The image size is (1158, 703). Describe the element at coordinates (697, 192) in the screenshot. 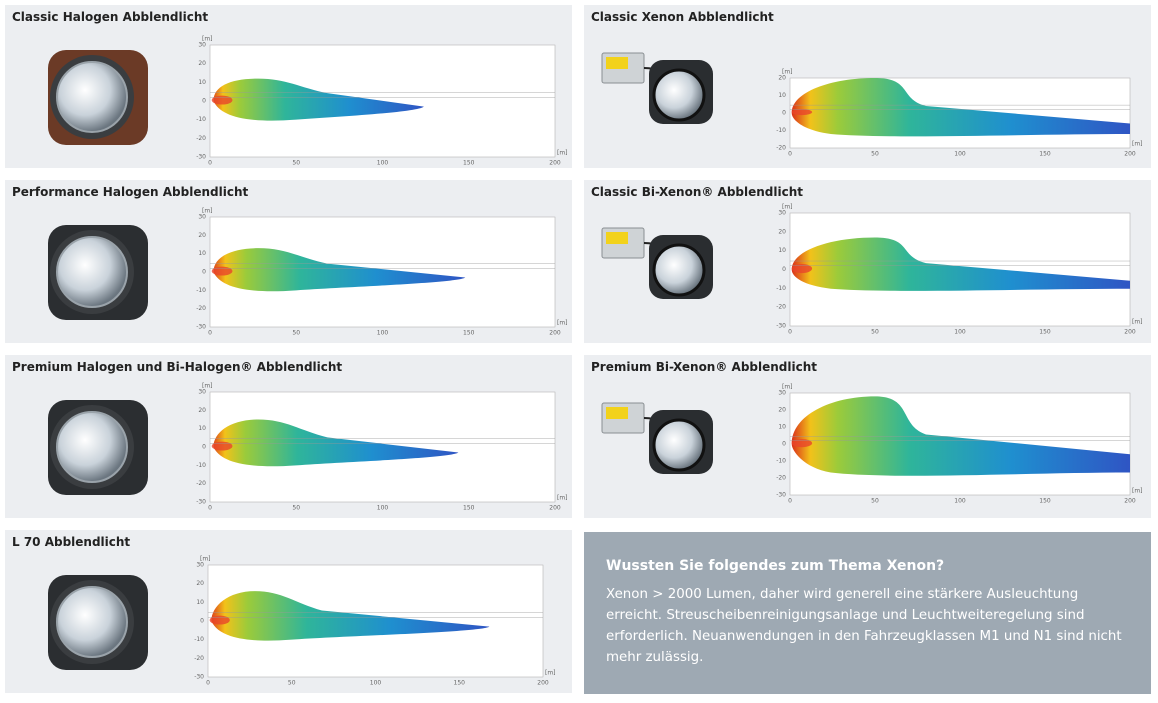

I see `panel-title: Classic Bi-Xenon® Abblendlicht` at that location.